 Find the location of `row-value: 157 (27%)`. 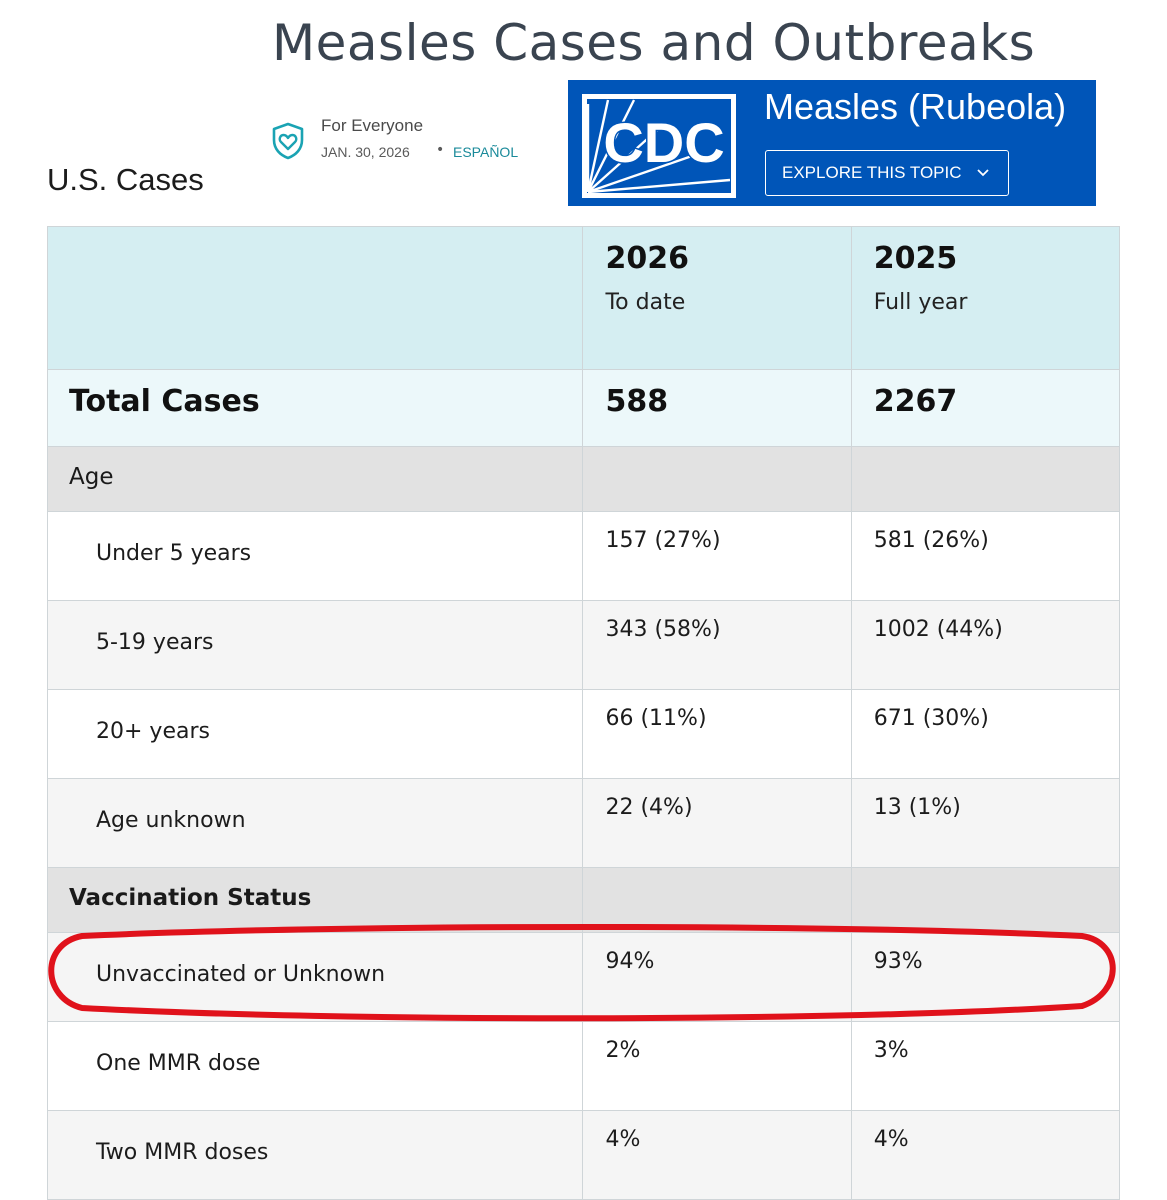

row-value: 157 (27%) is located at coordinates (663, 540).